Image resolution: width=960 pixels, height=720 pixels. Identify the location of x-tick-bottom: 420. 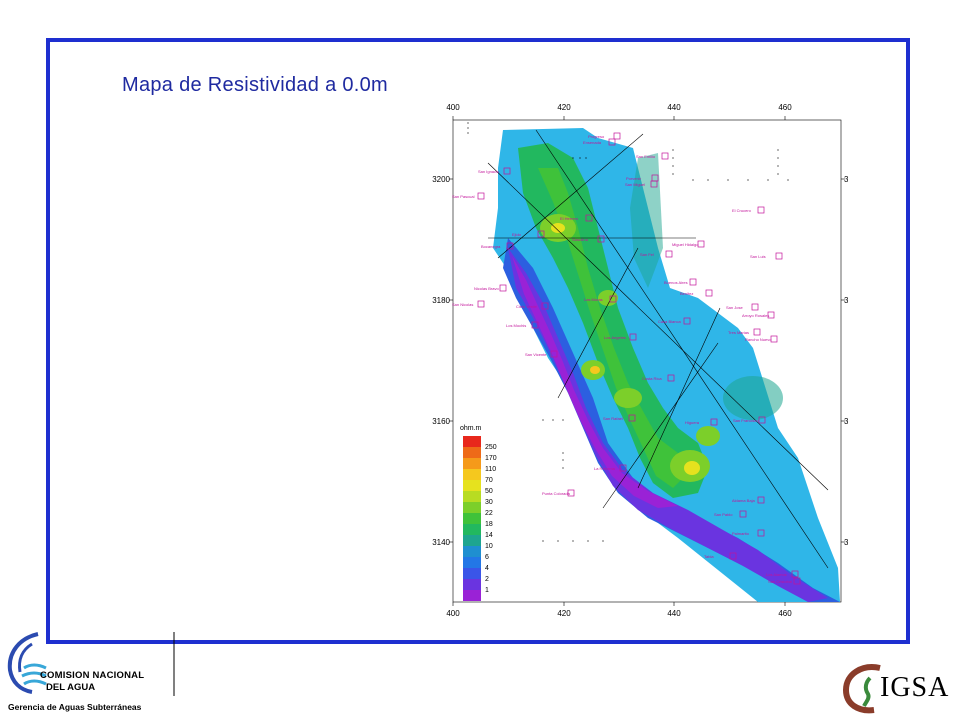
(564, 613).